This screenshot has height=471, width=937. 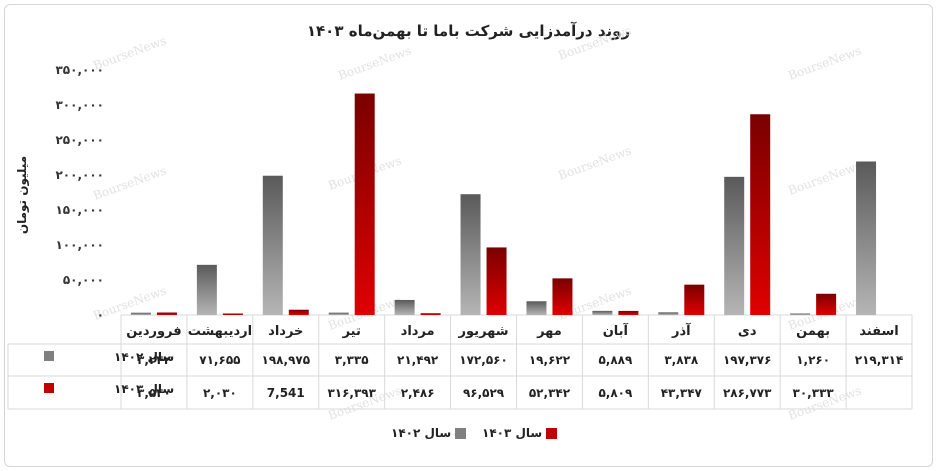 What do you see at coordinates (681, 330) in the screenshot?
I see `x-tick-label-8: آذر` at bounding box center [681, 330].